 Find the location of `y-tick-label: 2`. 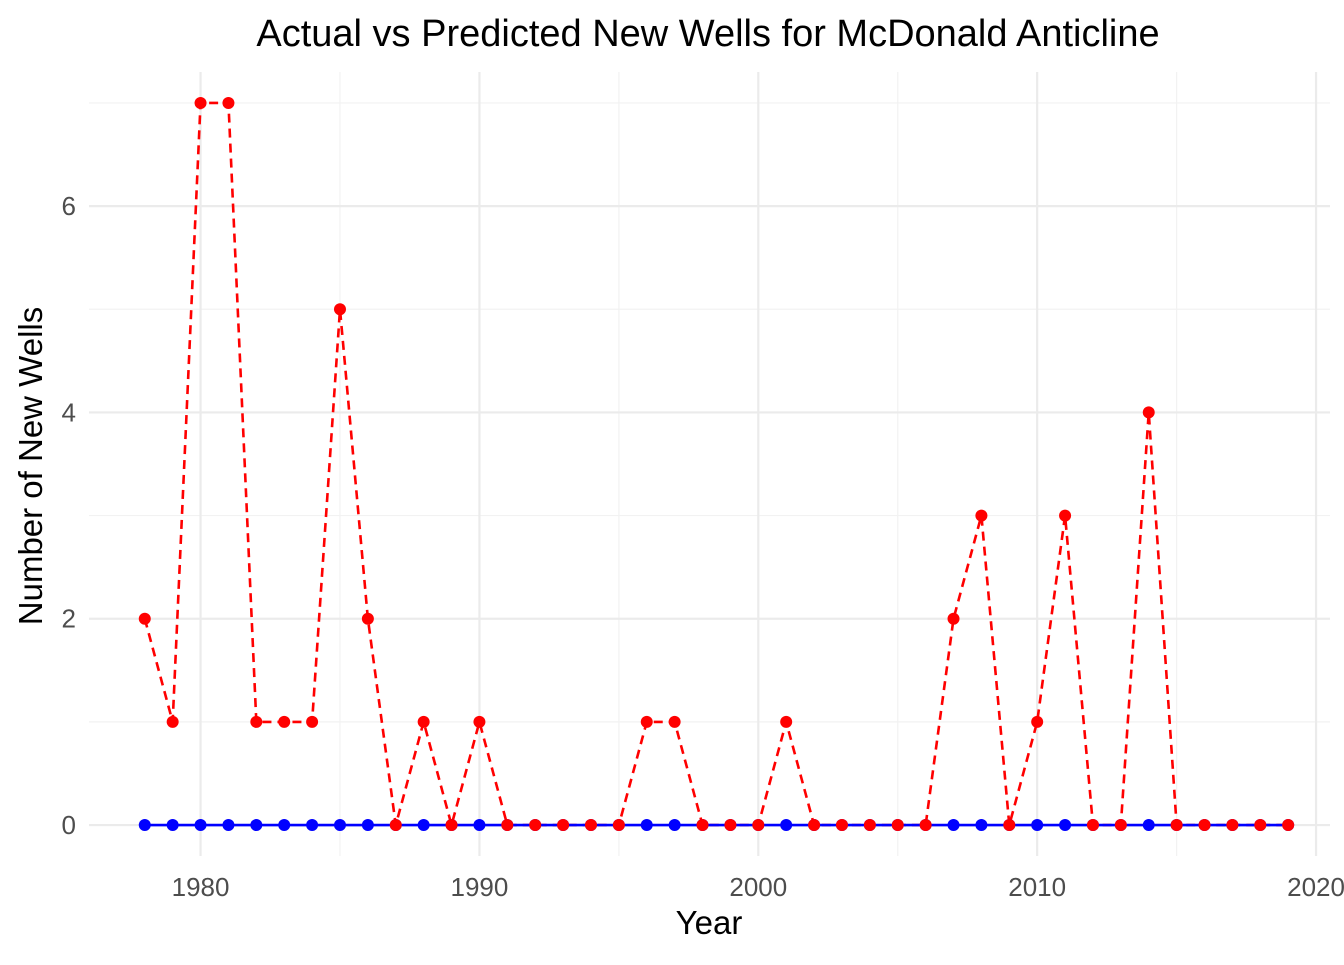

y-tick-label: 2 is located at coordinates (69, 619).